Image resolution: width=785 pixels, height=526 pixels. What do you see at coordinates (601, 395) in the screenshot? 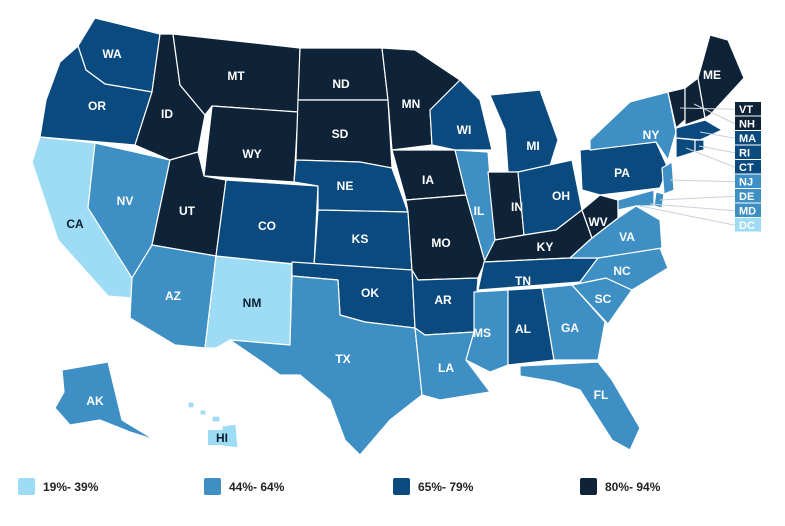
I see `label-fl: FL` at bounding box center [601, 395].